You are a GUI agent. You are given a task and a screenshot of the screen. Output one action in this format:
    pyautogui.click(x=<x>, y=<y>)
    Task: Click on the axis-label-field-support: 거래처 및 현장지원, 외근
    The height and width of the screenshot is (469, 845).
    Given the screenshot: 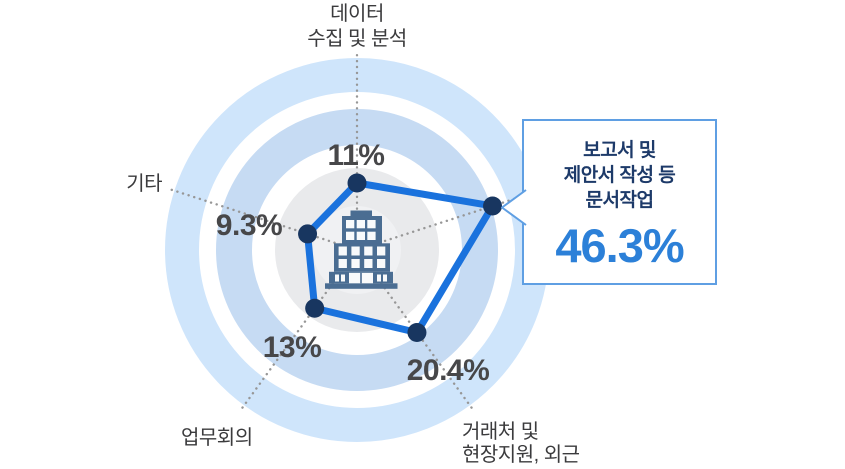 What is the action you would take?
    pyautogui.click(x=521, y=443)
    